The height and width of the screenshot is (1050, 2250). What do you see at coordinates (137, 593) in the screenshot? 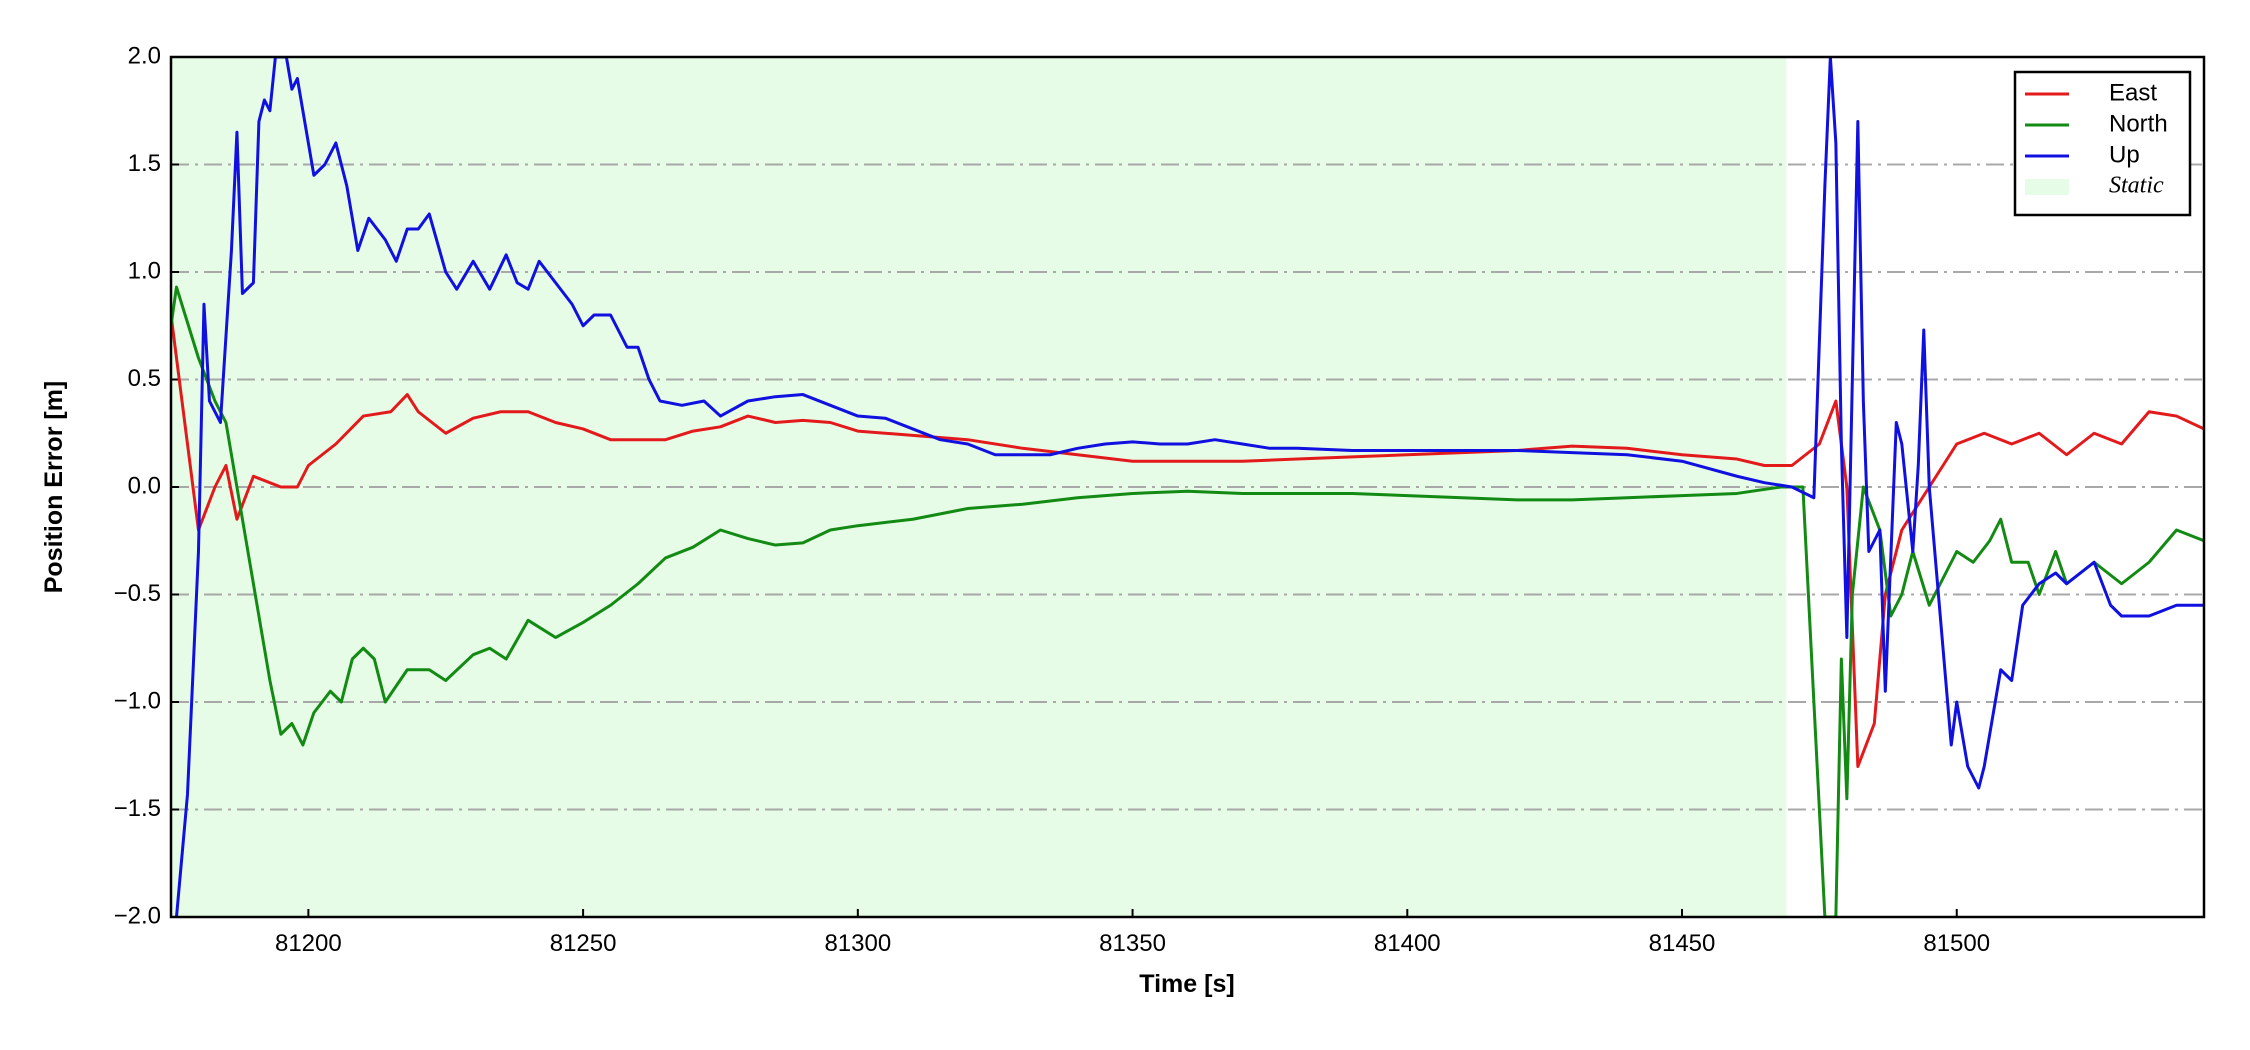
I see `y-tick-label: −0.5` at bounding box center [137, 593].